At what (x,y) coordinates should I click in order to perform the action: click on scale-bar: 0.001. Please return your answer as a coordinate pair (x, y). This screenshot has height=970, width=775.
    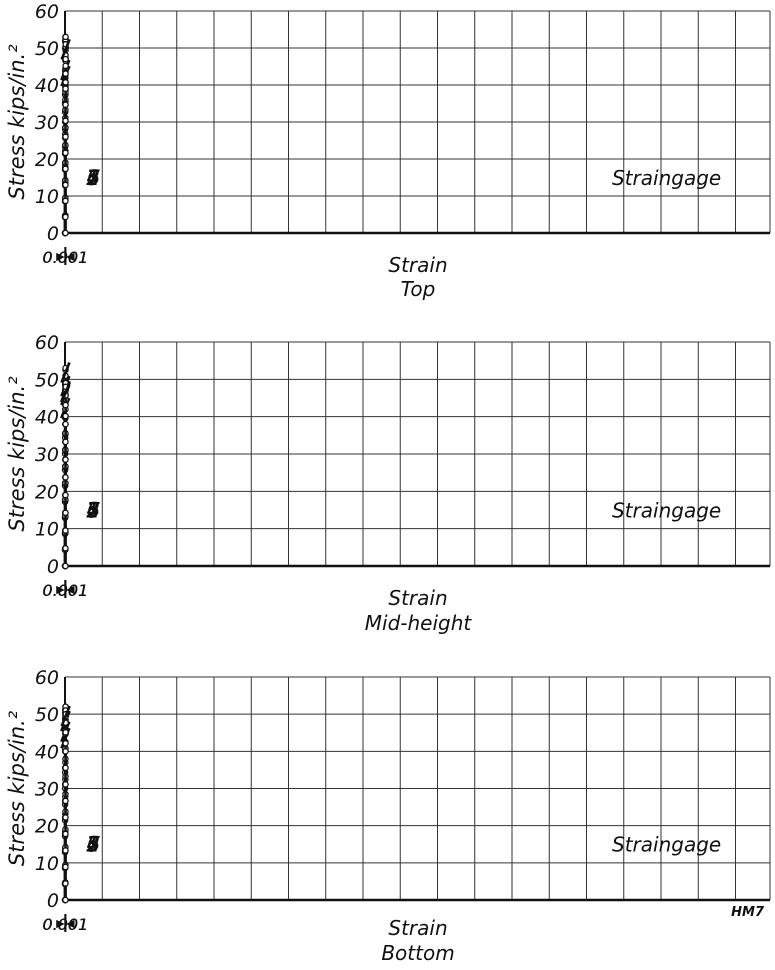
    Looking at the image, I should click on (66, 924).